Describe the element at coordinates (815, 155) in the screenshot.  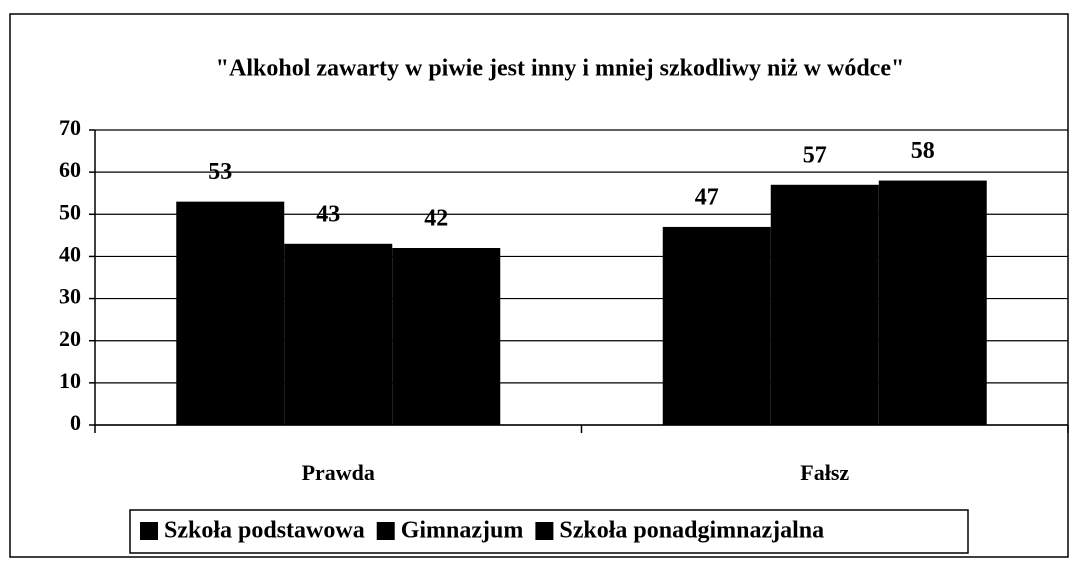
I see `data-label: 57` at that location.